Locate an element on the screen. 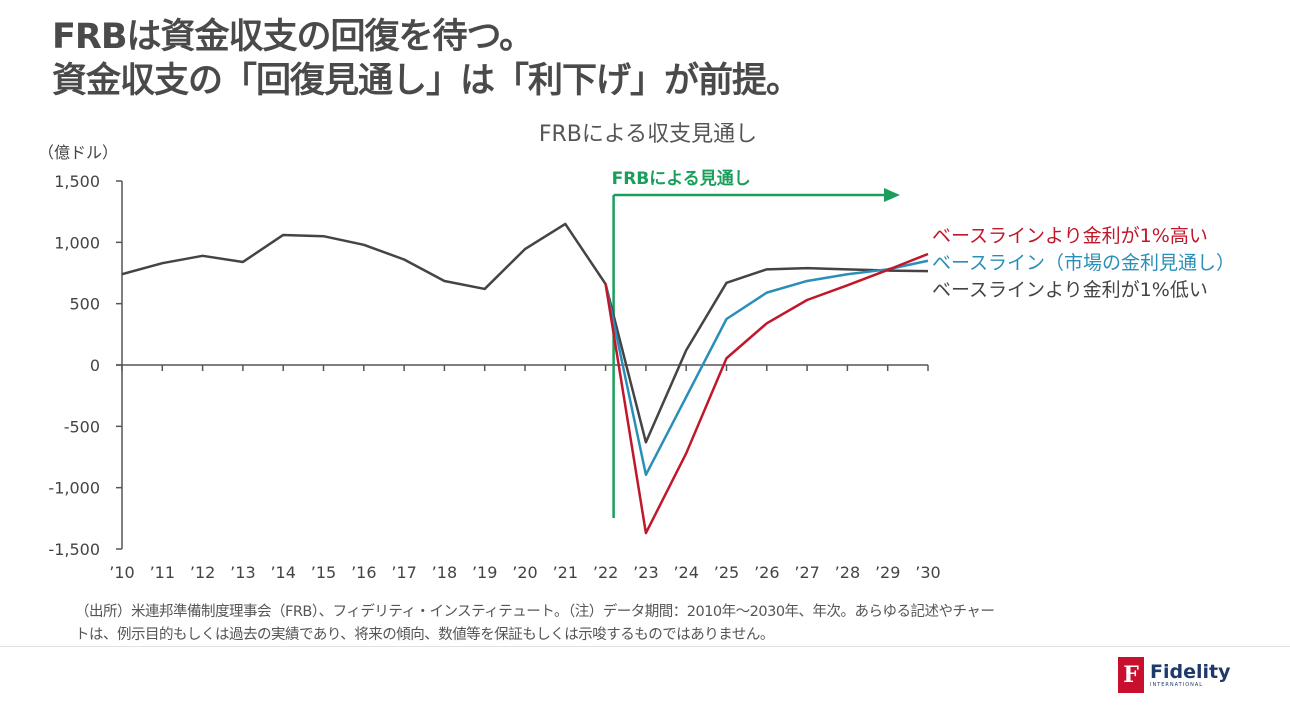 The height and width of the screenshot is (709, 1290). y-tick-label: -1,000 is located at coordinates (74, 488).